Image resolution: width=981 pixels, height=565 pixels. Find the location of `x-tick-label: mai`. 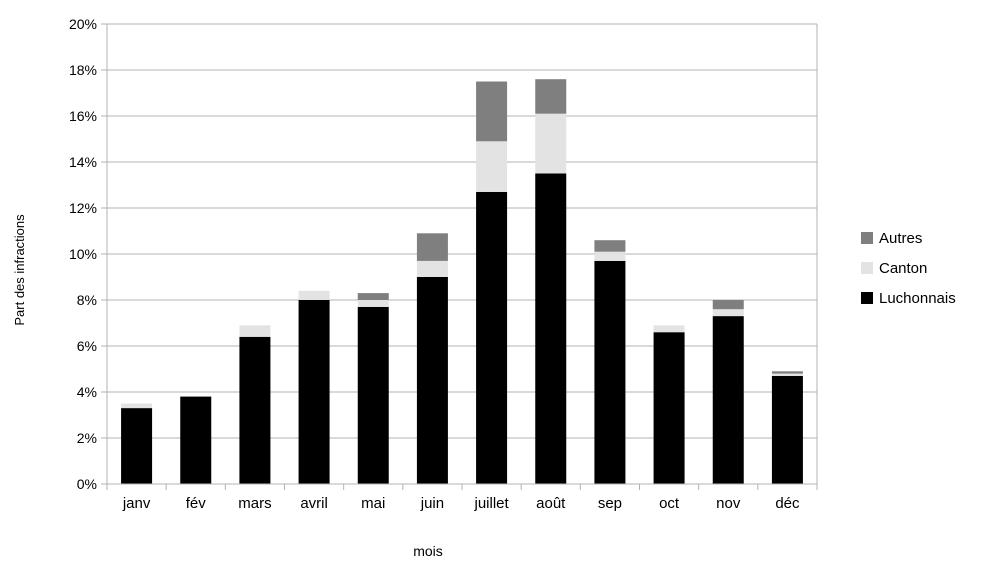

x-tick-label: mai is located at coordinates (373, 503).